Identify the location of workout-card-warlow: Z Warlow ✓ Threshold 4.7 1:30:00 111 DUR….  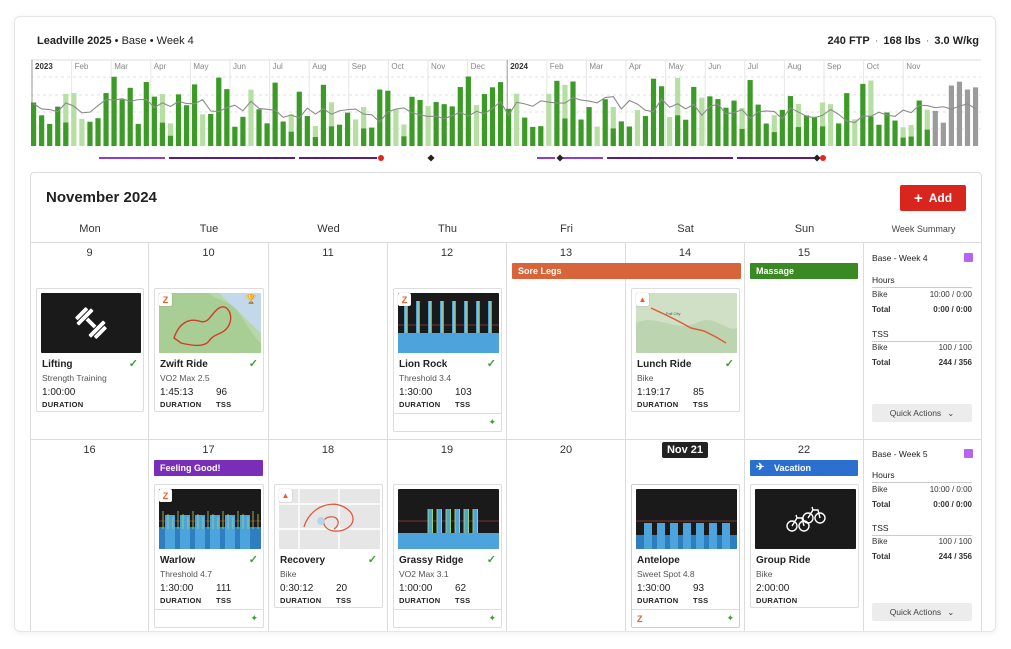
(209, 556).